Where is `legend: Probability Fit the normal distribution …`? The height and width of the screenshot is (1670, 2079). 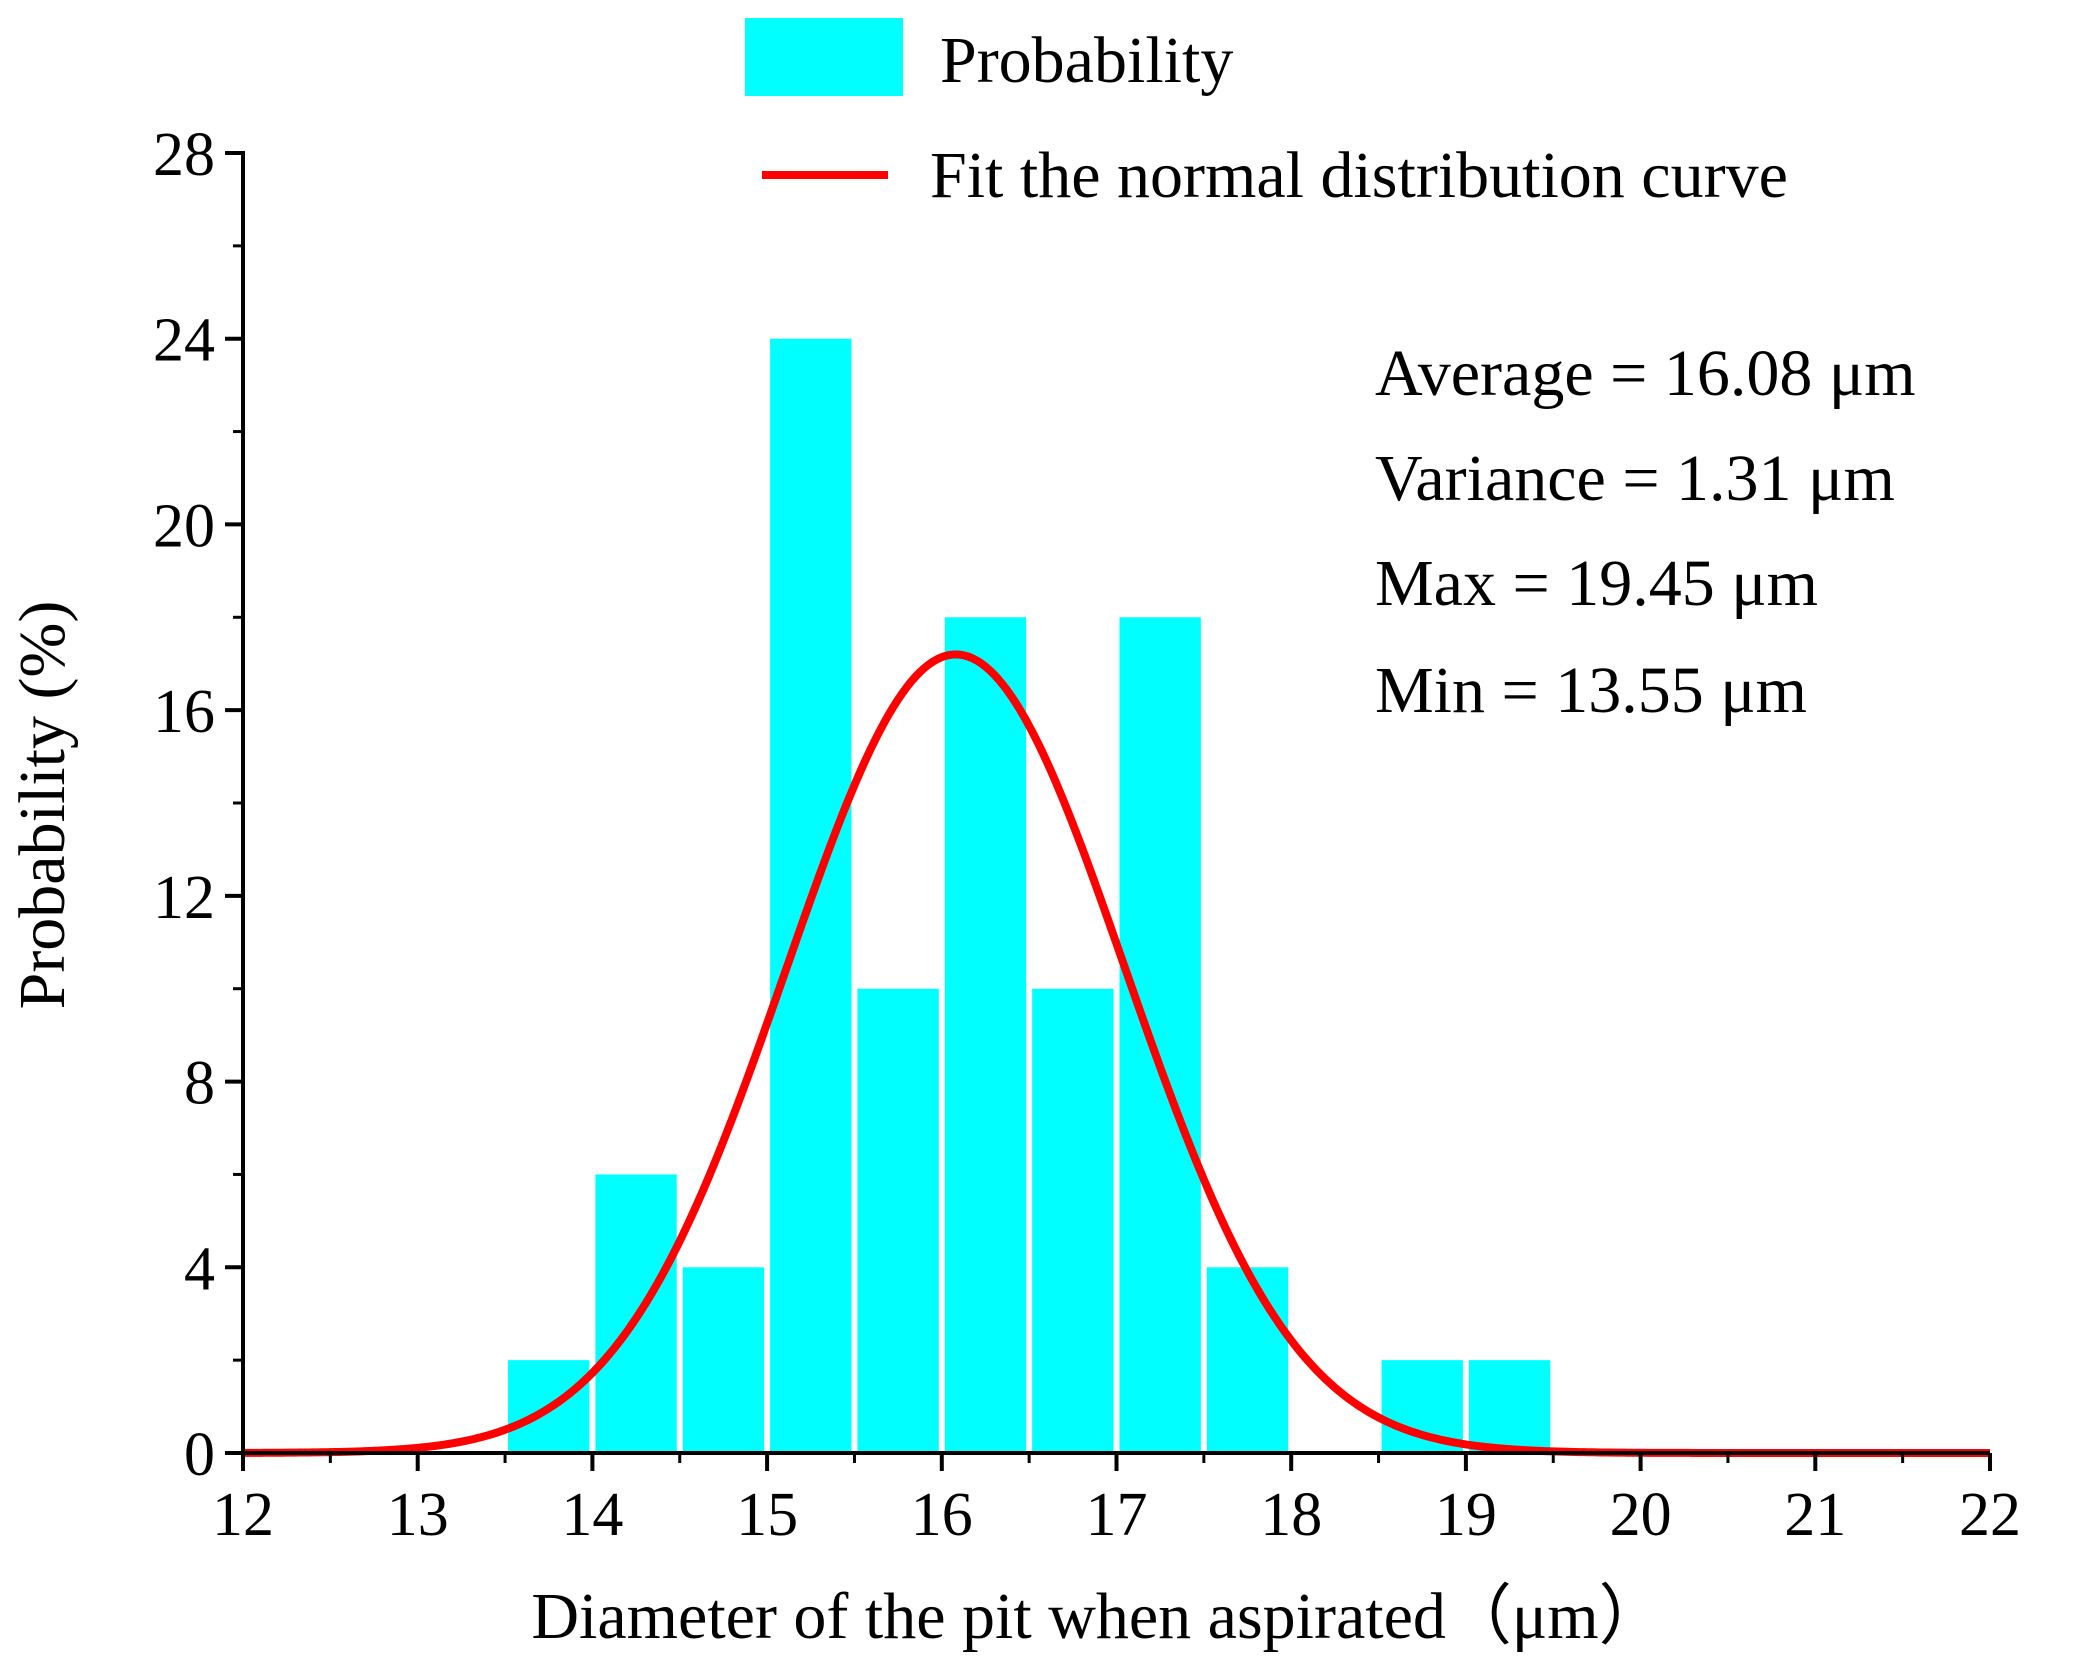 legend: Probability Fit the normal distribution … is located at coordinates (1266, 115).